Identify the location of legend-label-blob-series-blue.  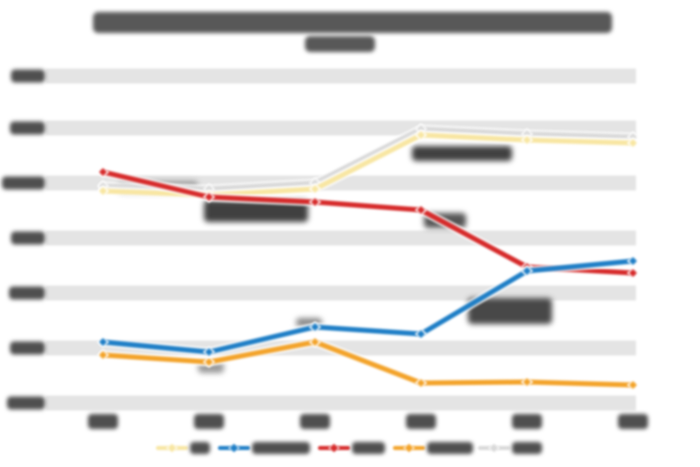
(281, 448).